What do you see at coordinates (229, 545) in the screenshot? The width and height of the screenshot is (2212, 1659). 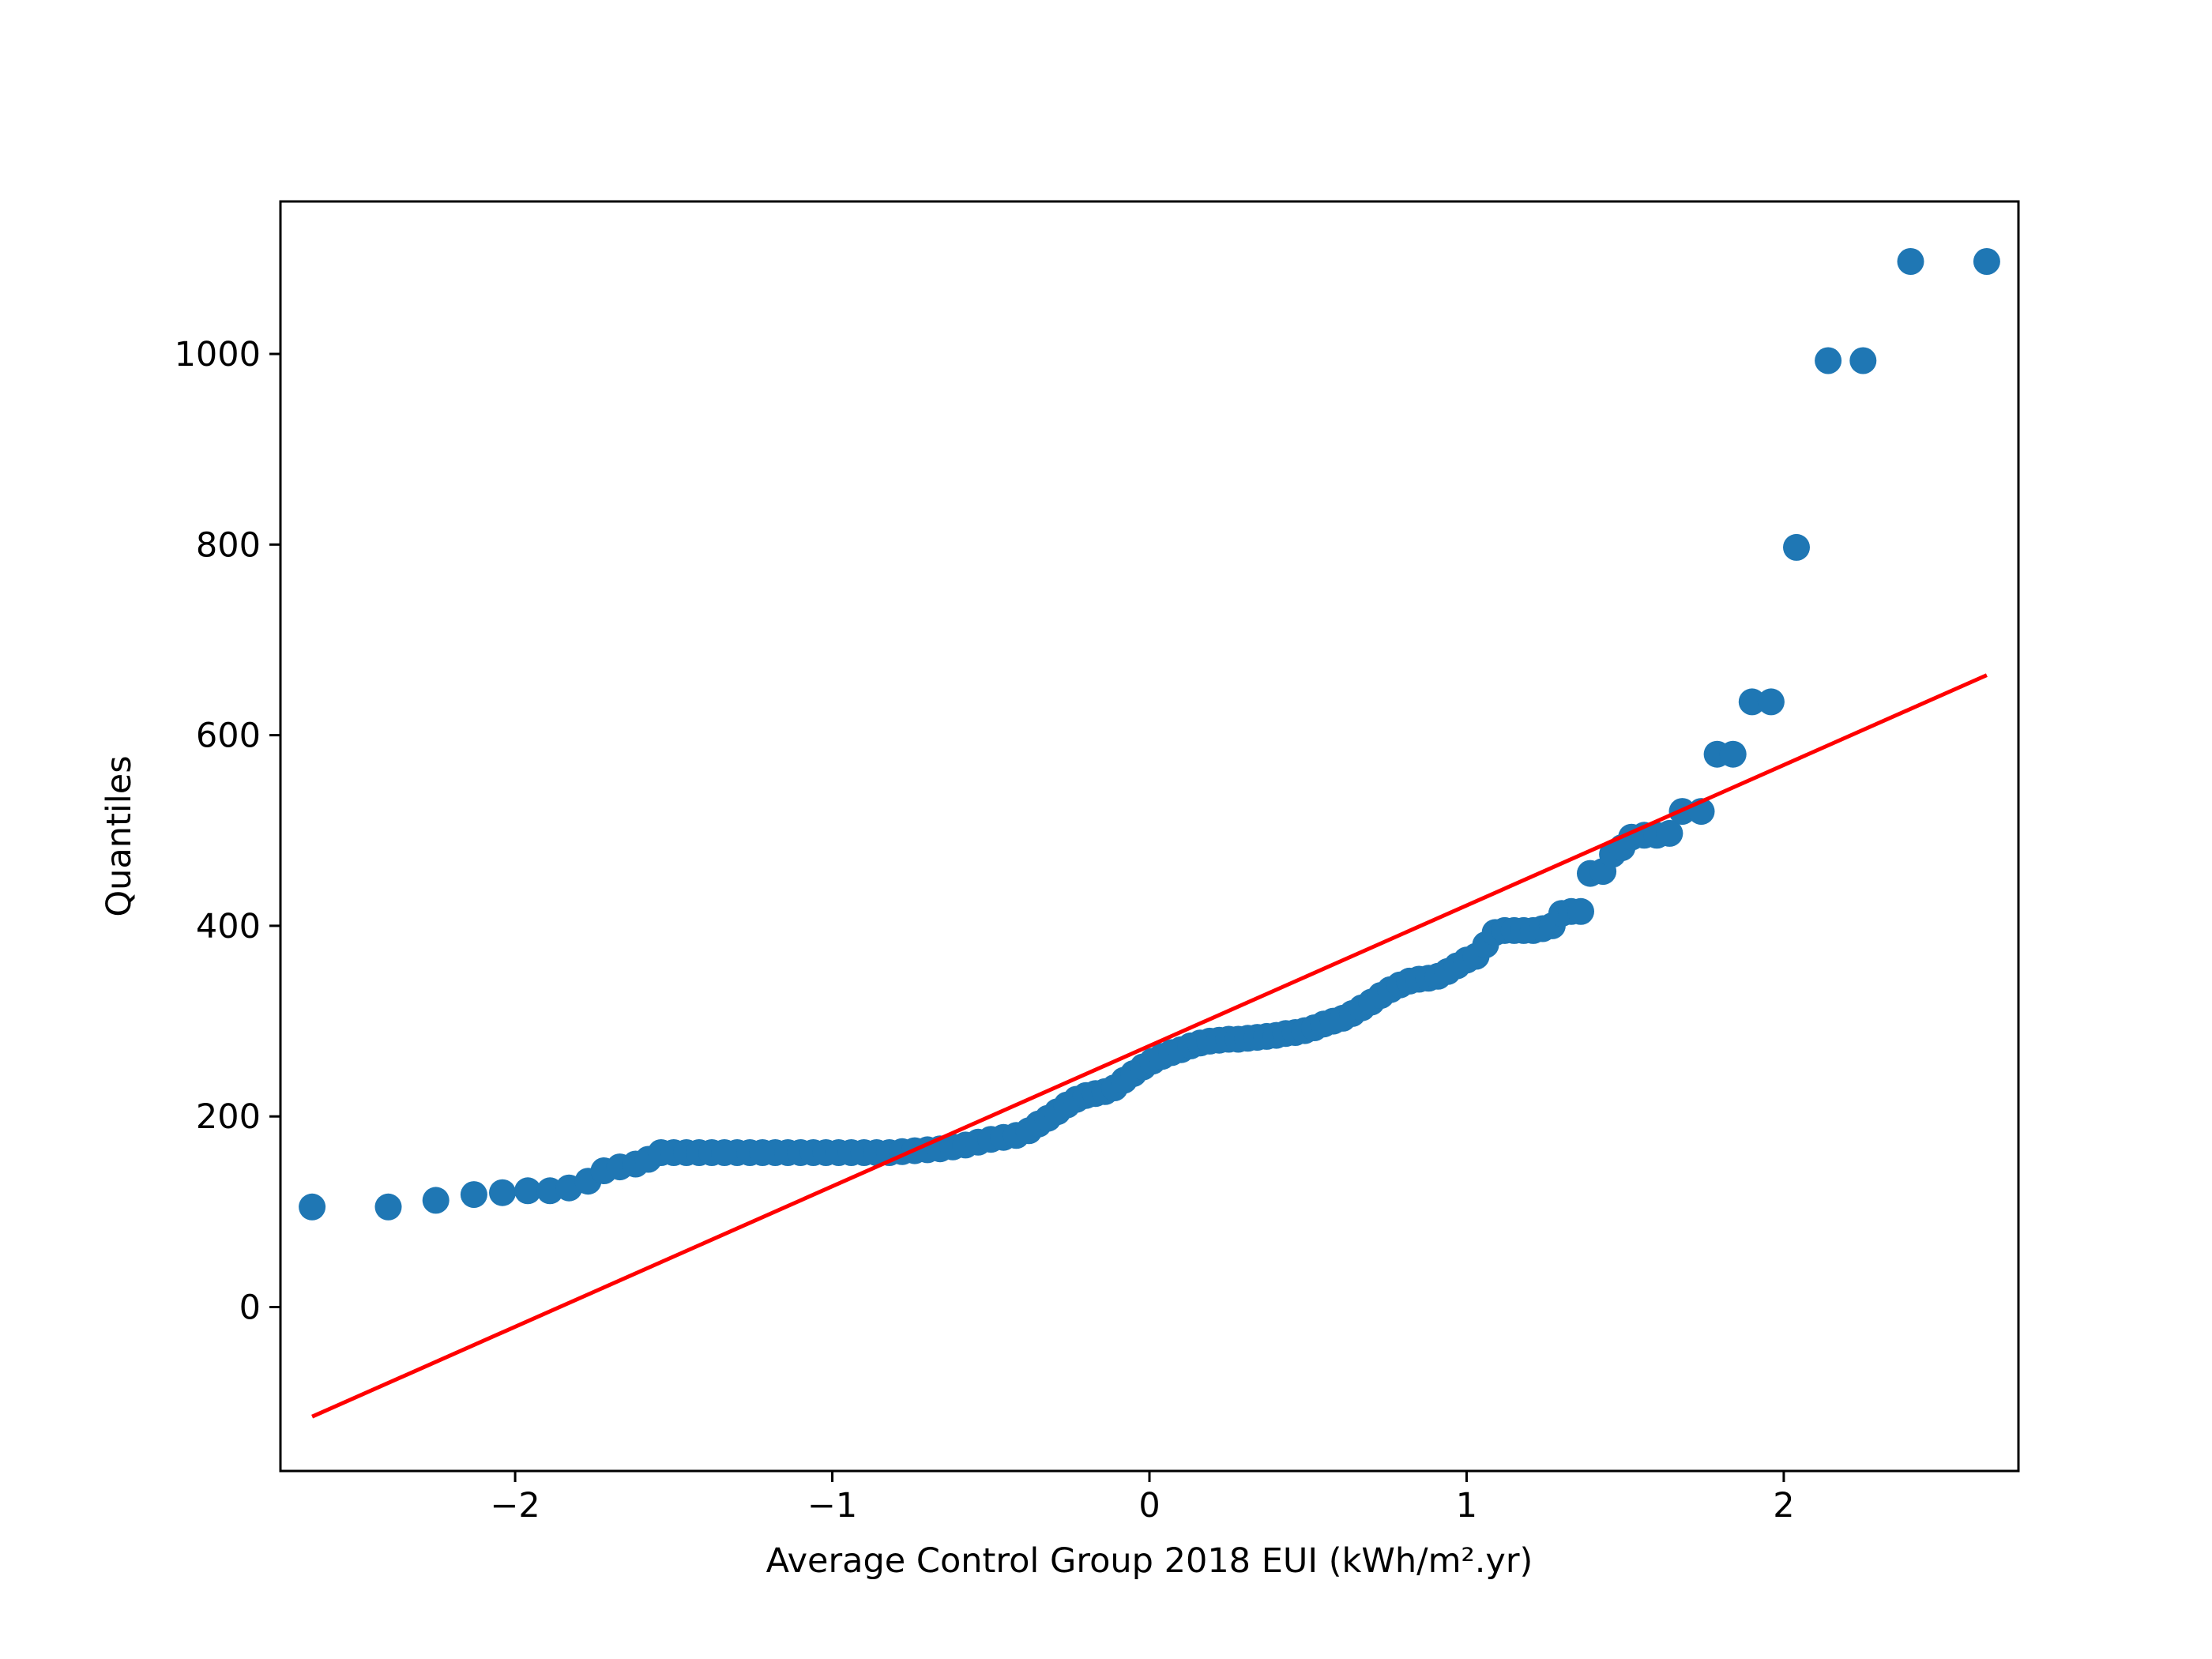 I see `y-tick-label: 800` at bounding box center [229, 545].